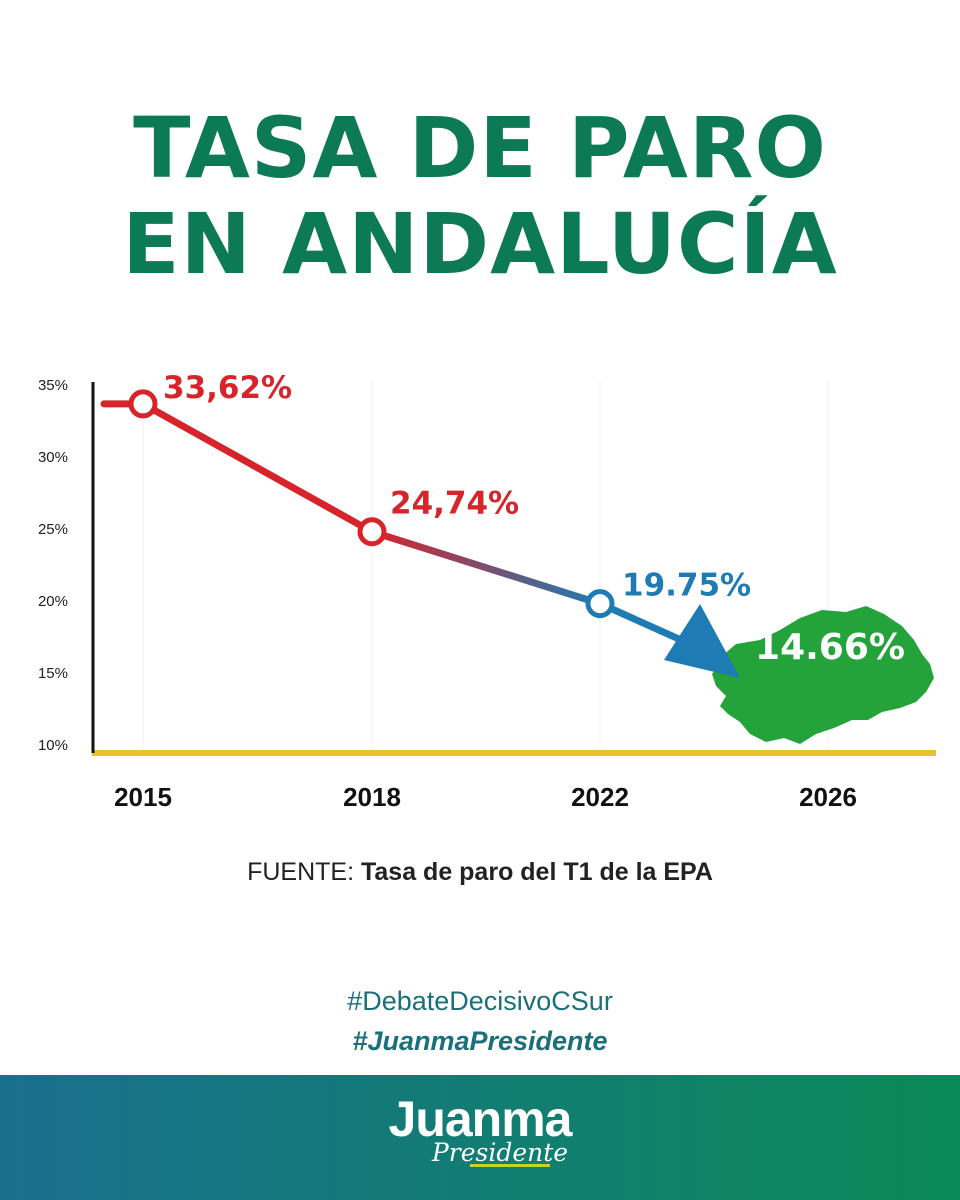 The width and height of the screenshot is (960, 1200). Describe the element at coordinates (53, 529) in the screenshot. I see `y-tick-label: 25%` at that location.